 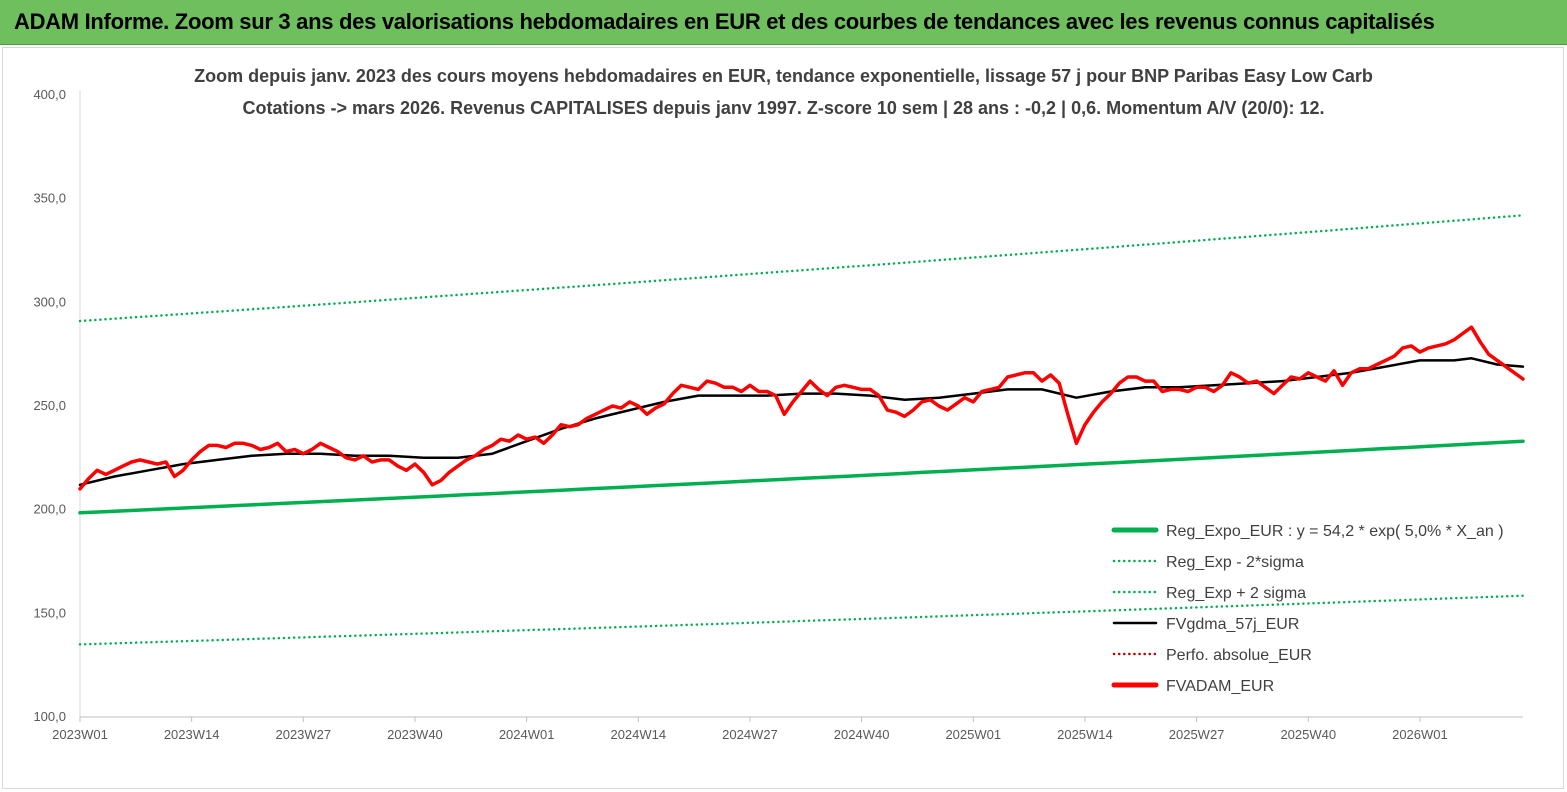 I want to click on legend-label-5: FVADAM_EUR, so click(x=1220, y=686).